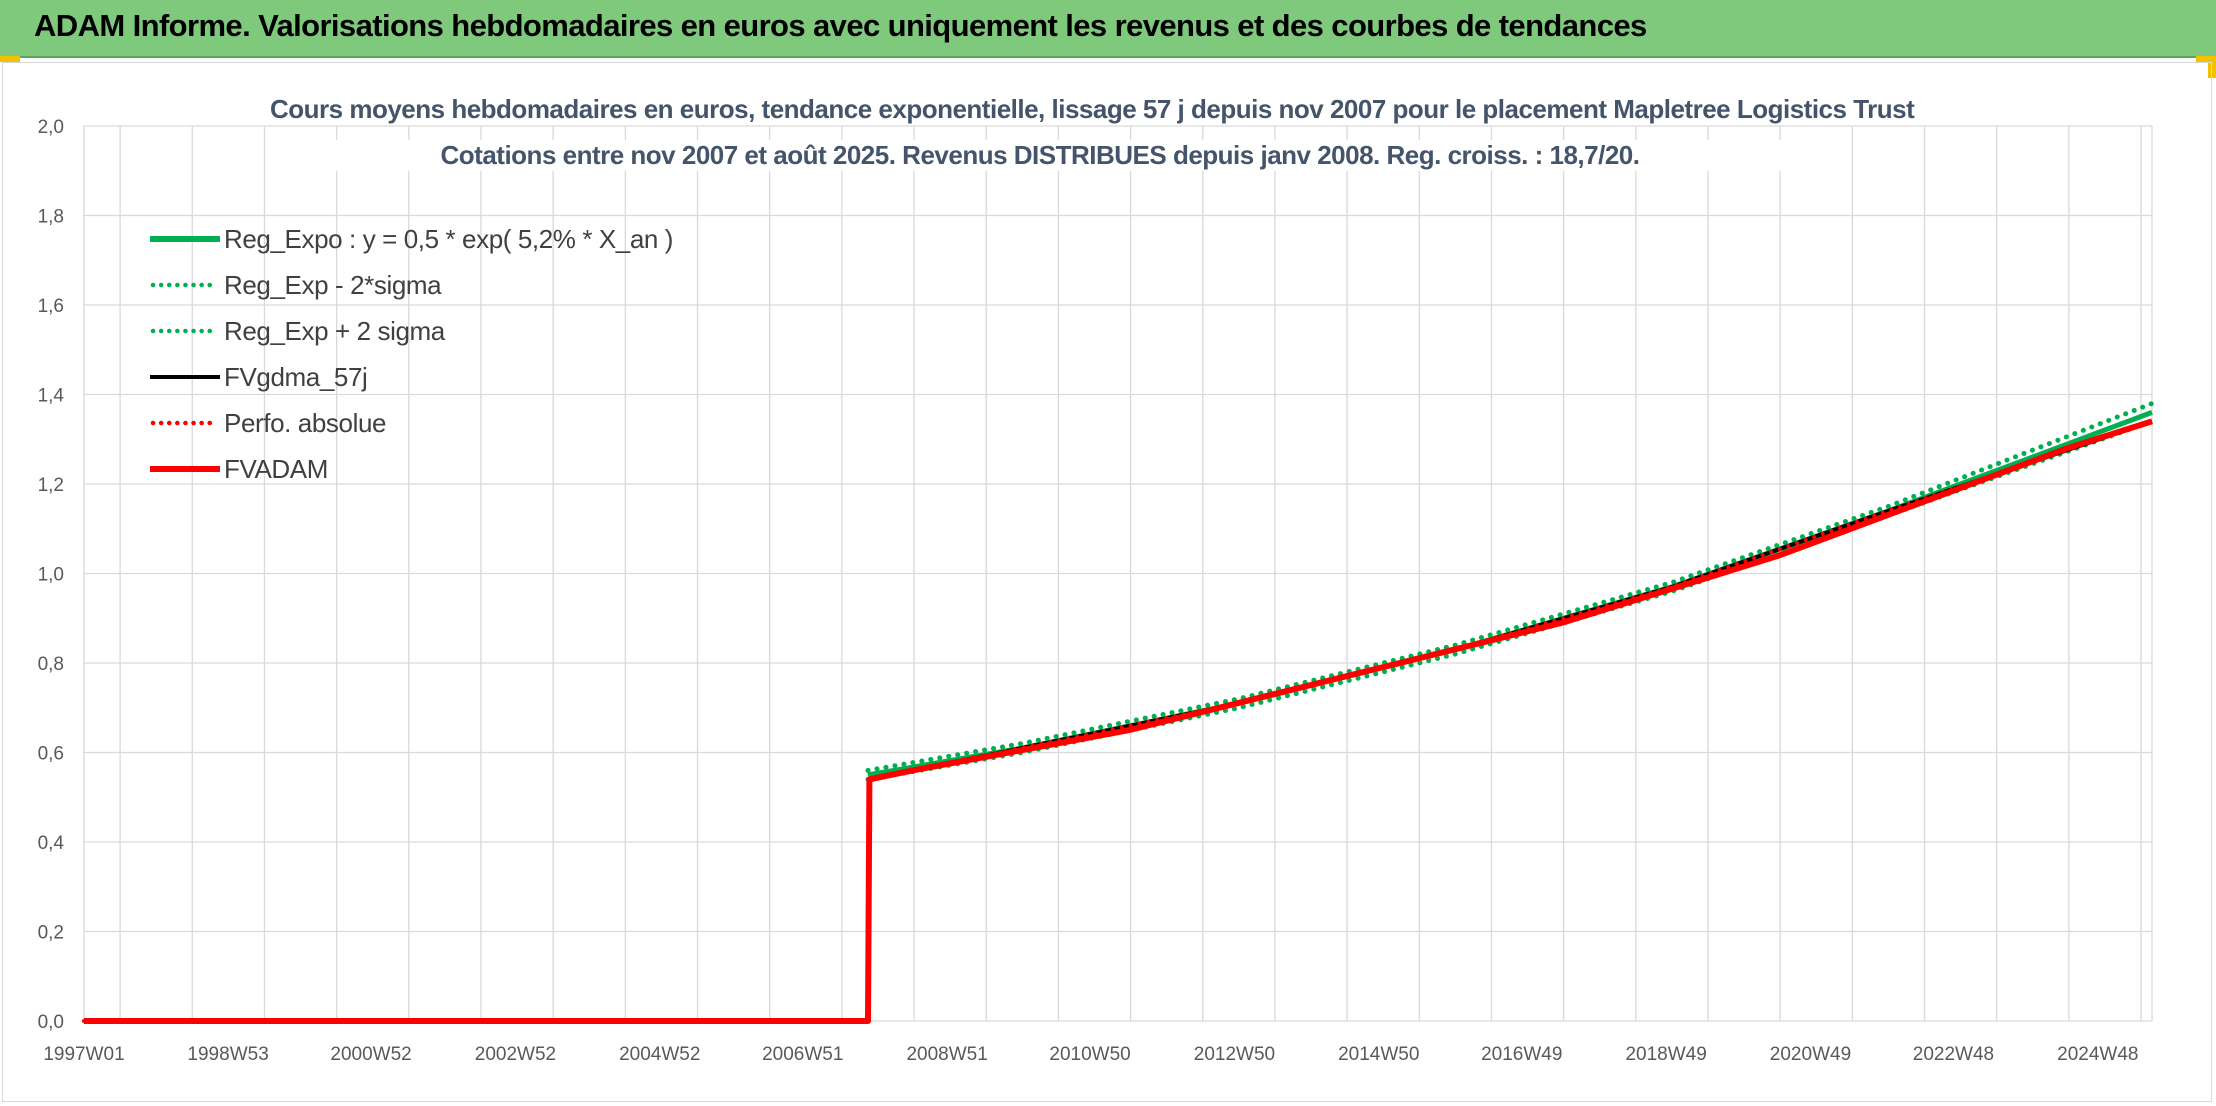 This screenshot has width=2216, height=1106. What do you see at coordinates (1665, 1054) in the screenshot?
I see `x-tick-label: 2018W49` at bounding box center [1665, 1054].